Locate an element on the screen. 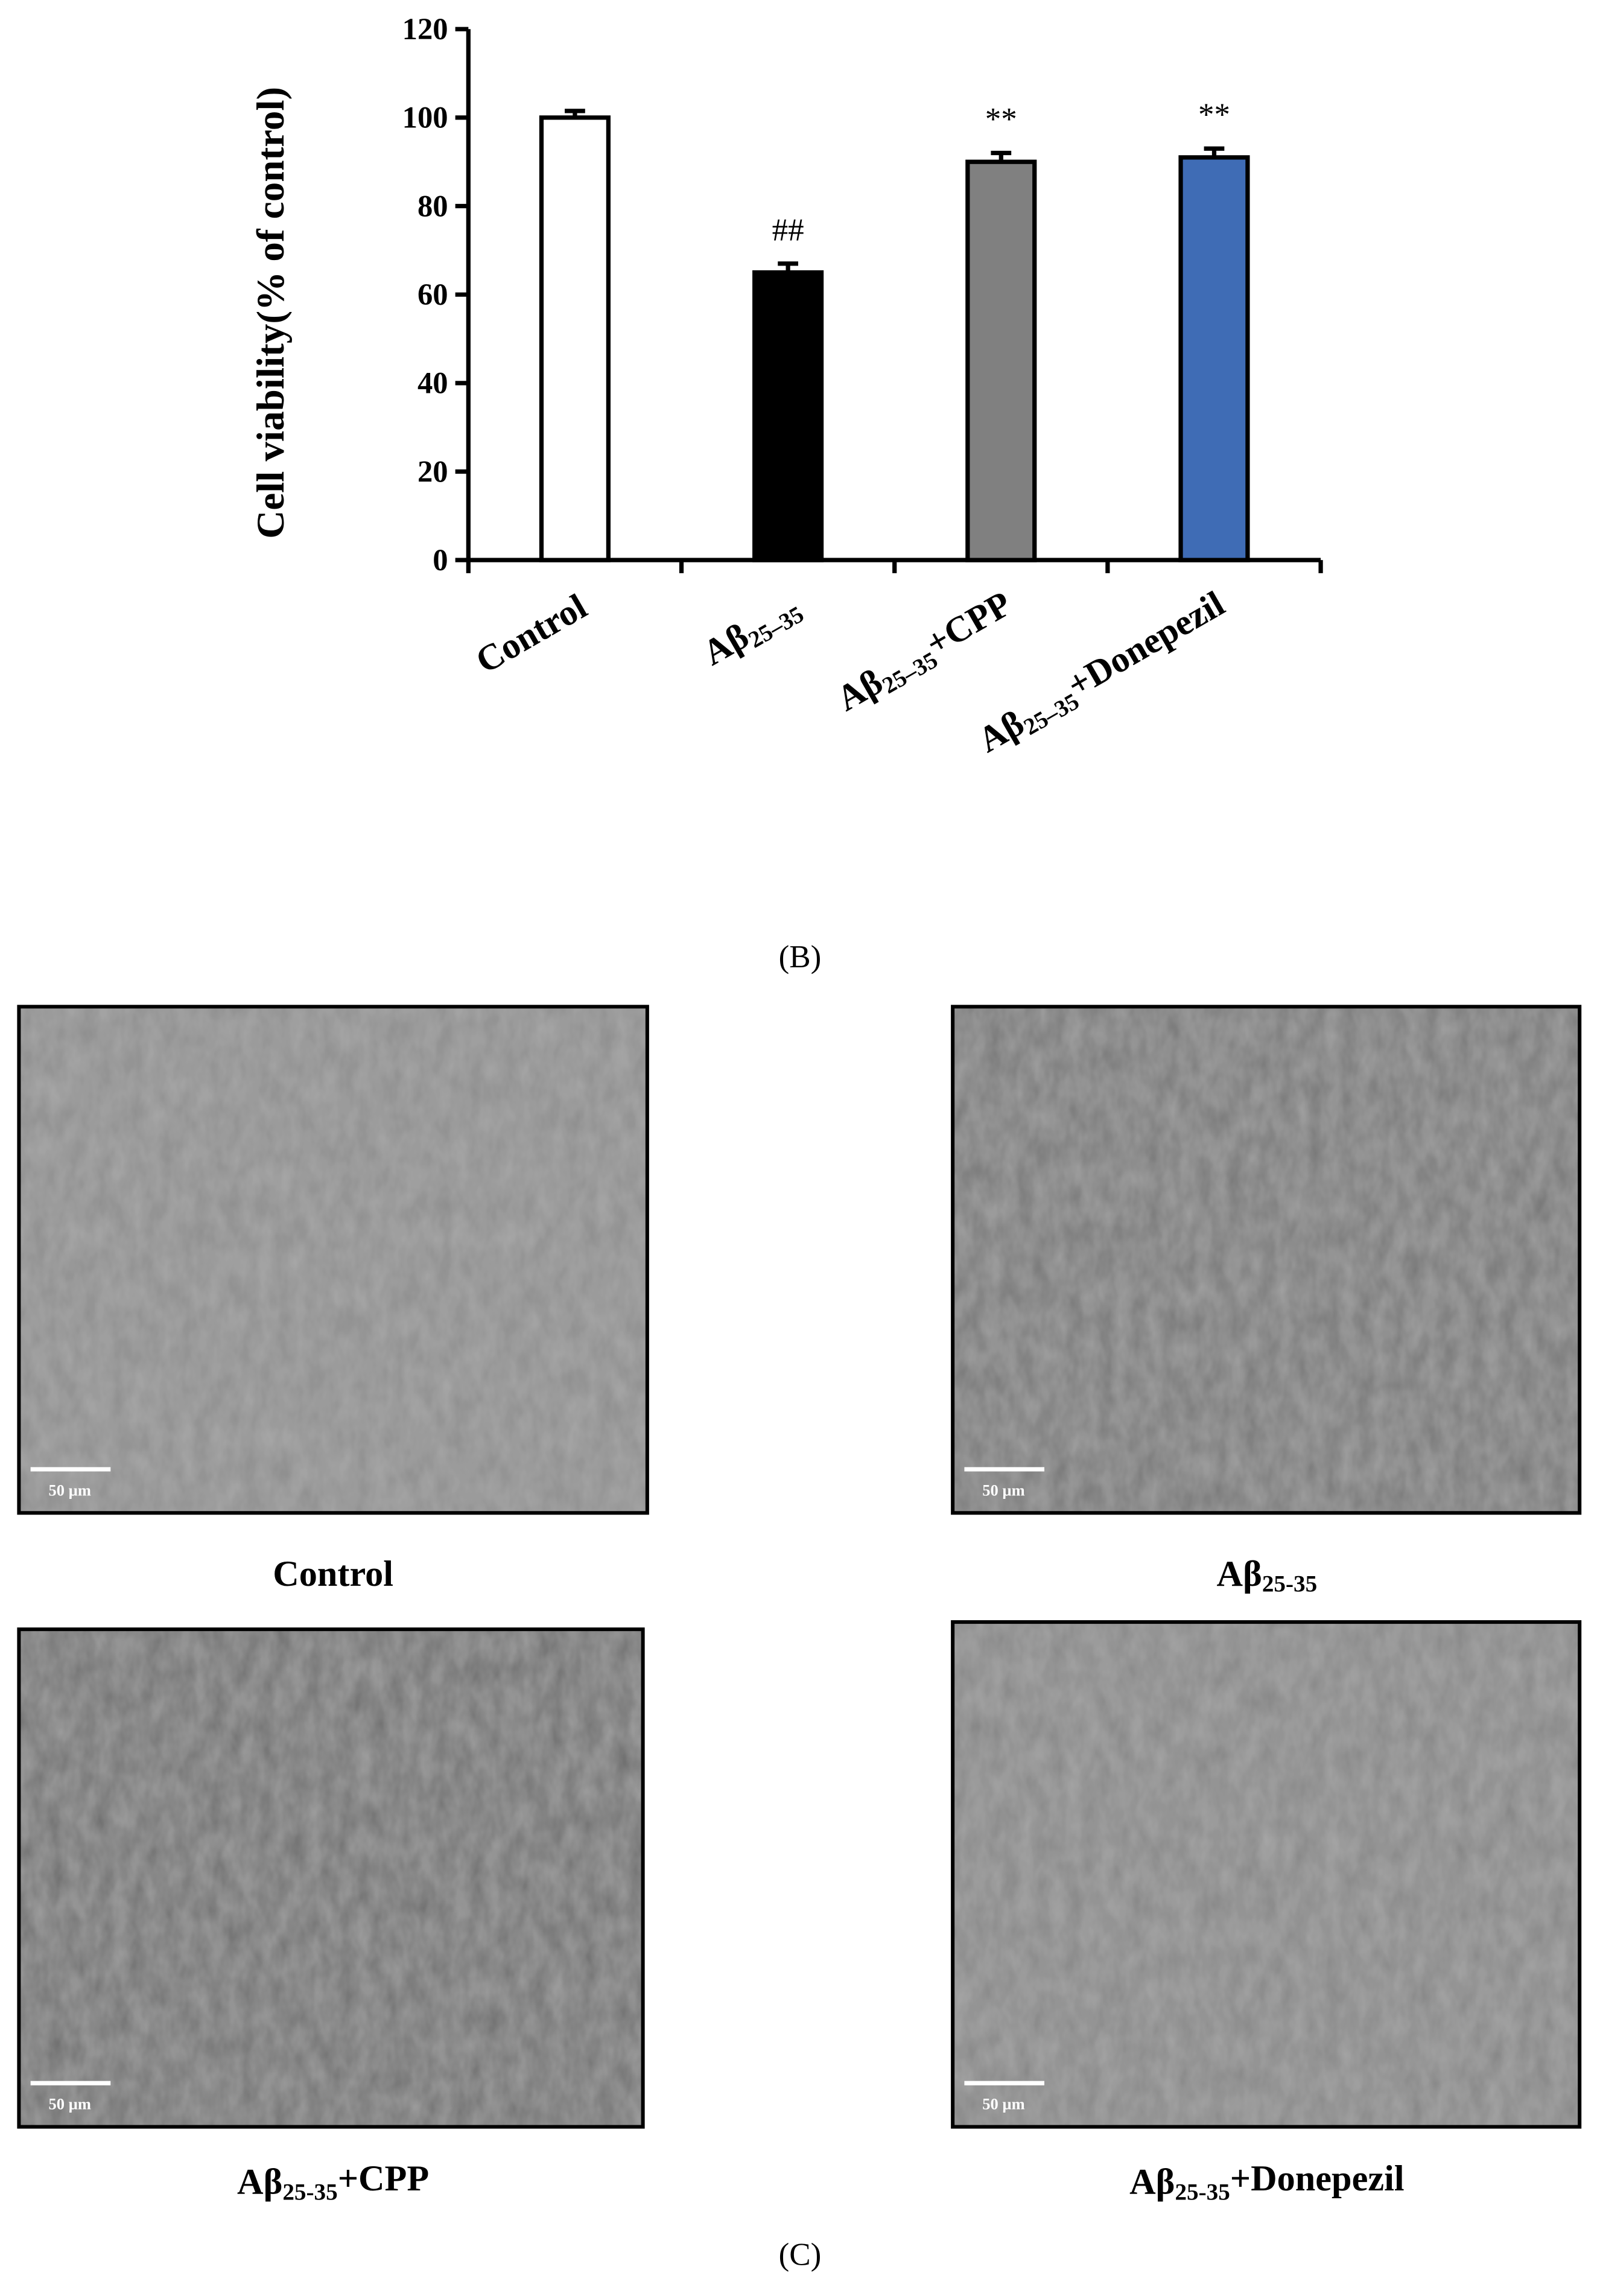 The image size is (1600, 2296). image-caption: Aβ25-35 is located at coordinates (1267, 1575).